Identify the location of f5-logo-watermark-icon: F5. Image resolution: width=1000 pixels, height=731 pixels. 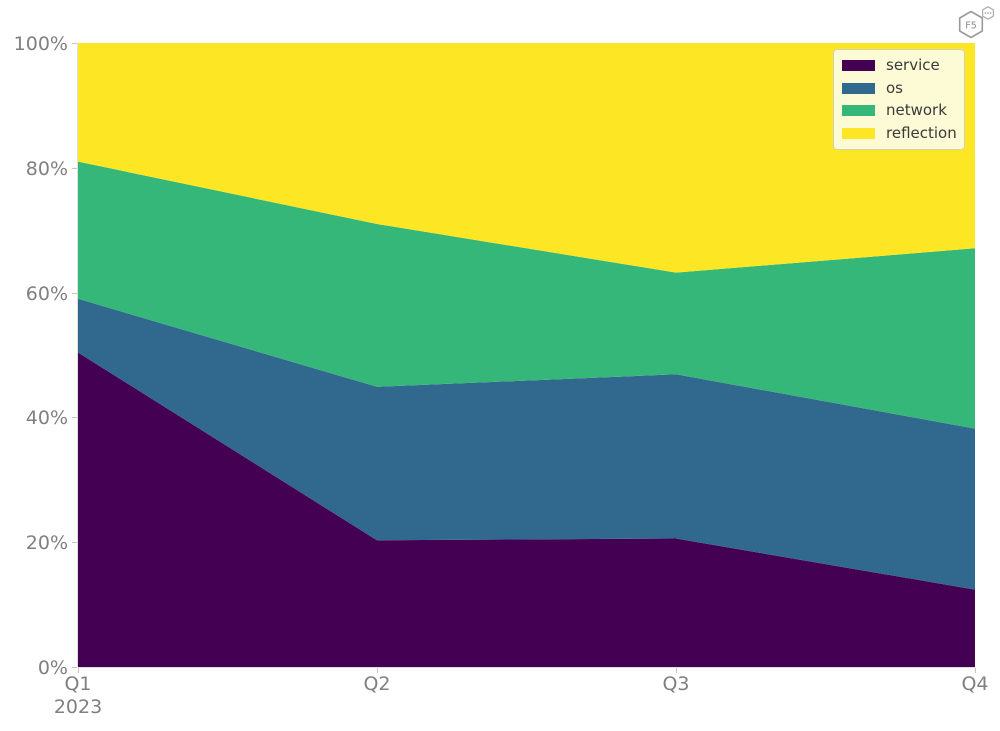
(976, 22).